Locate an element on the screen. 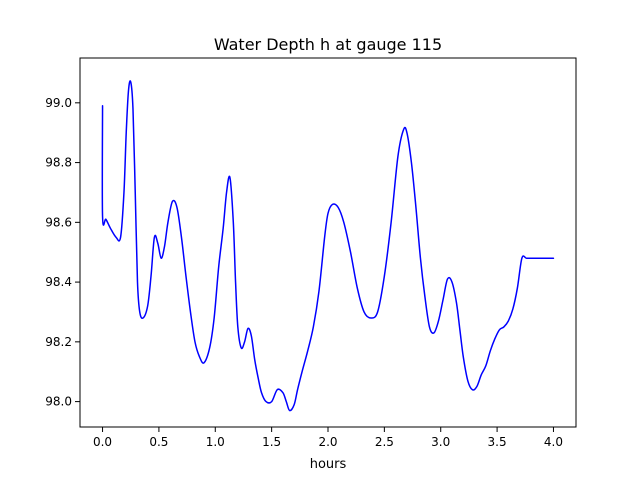 This screenshot has width=640, height=484. x-tick-label: 2.5 is located at coordinates (384, 442).